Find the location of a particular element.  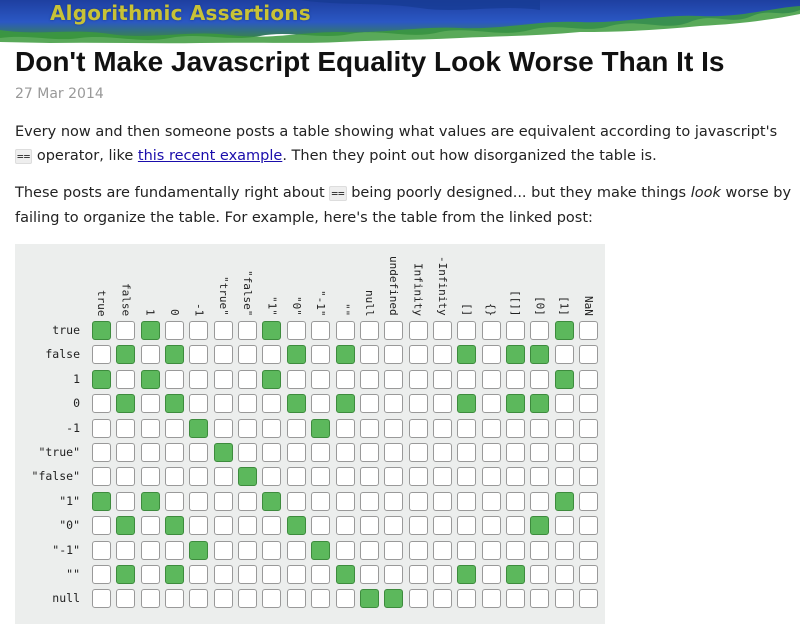

column-header: "0" is located at coordinates (296, 306).